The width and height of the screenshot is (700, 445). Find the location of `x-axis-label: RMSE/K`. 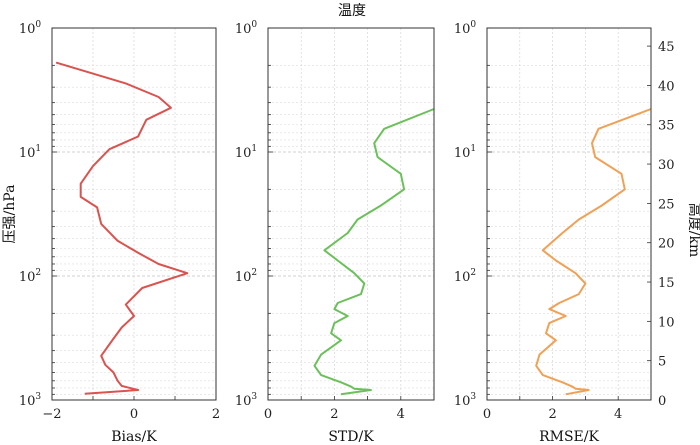

x-axis-label: RMSE/K is located at coordinates (569, 437).